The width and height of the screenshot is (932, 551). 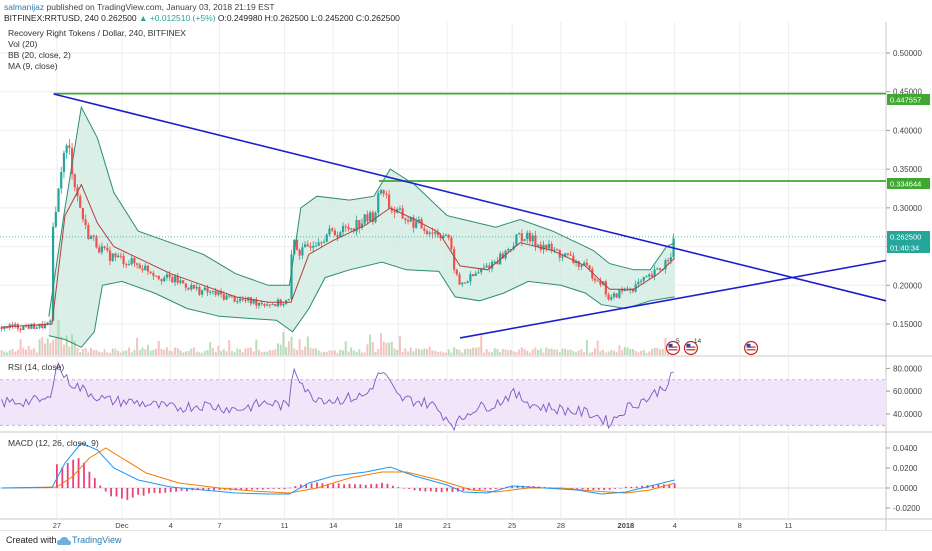 I want to click on created-with-label: Created with, so click(x=31, y=540).